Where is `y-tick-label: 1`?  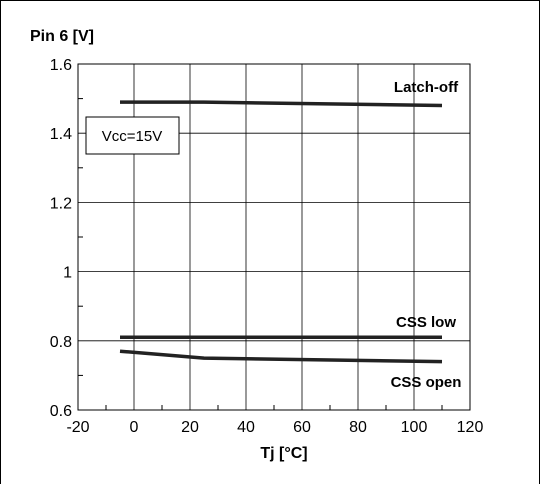
y-tick-label: 1 is located at coordinates (67, 273).